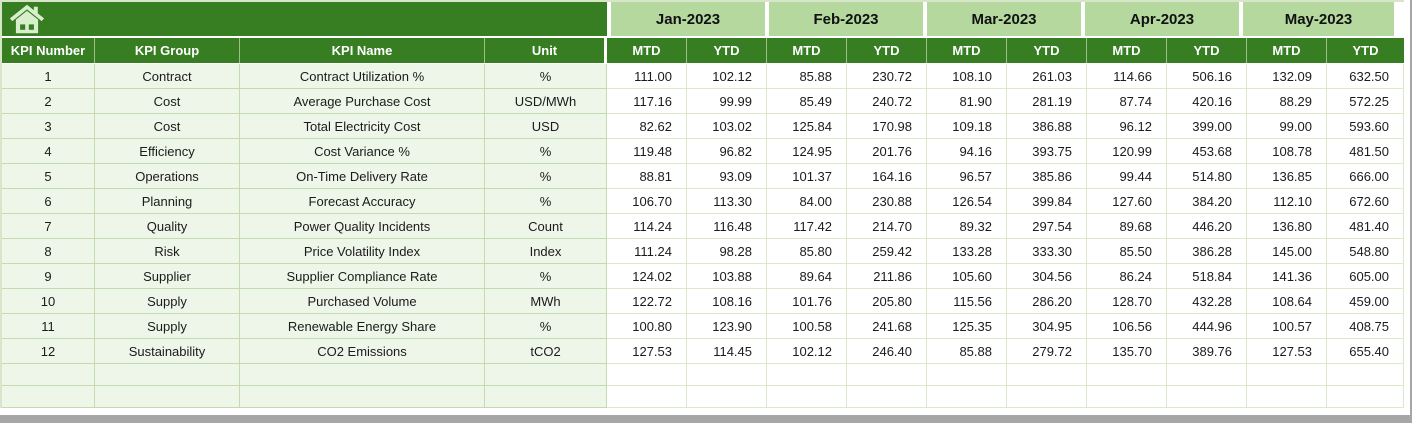  I want to click on kpi-name-cell: Purchased Volume, so click(362, 301).